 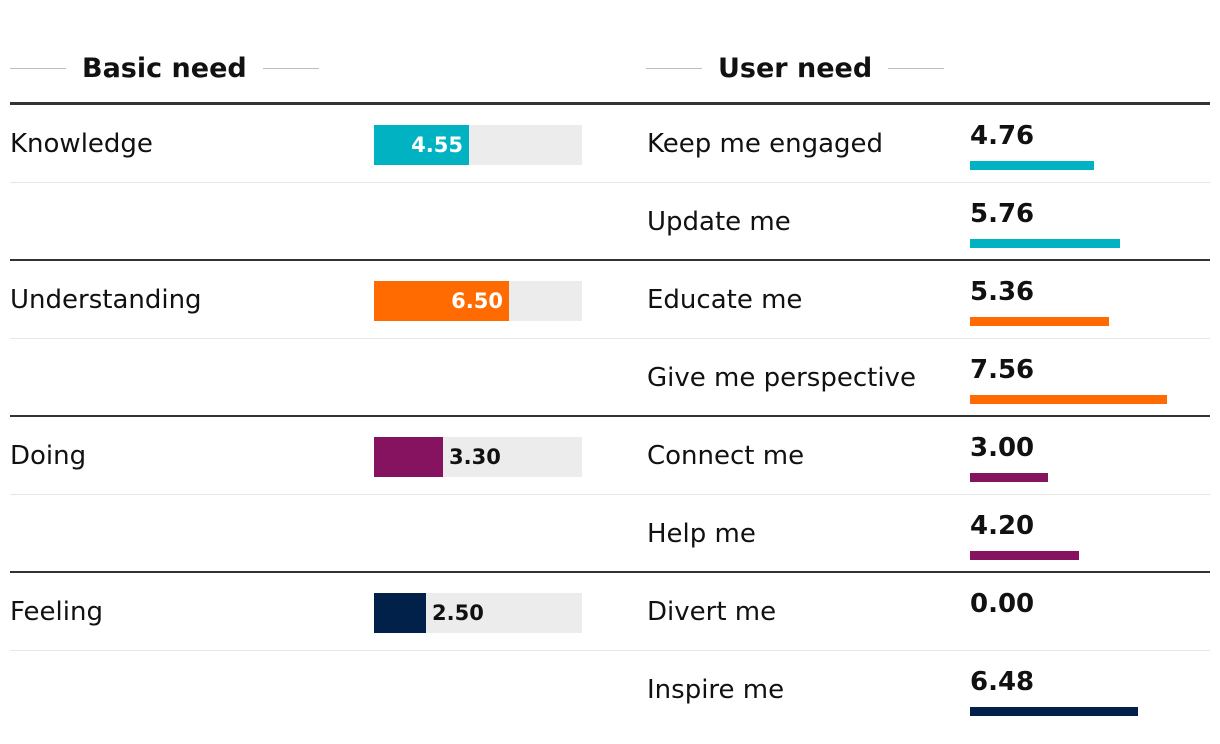 I want to click on basic-need-value-label: 2.50, so click(x=458, y=613).